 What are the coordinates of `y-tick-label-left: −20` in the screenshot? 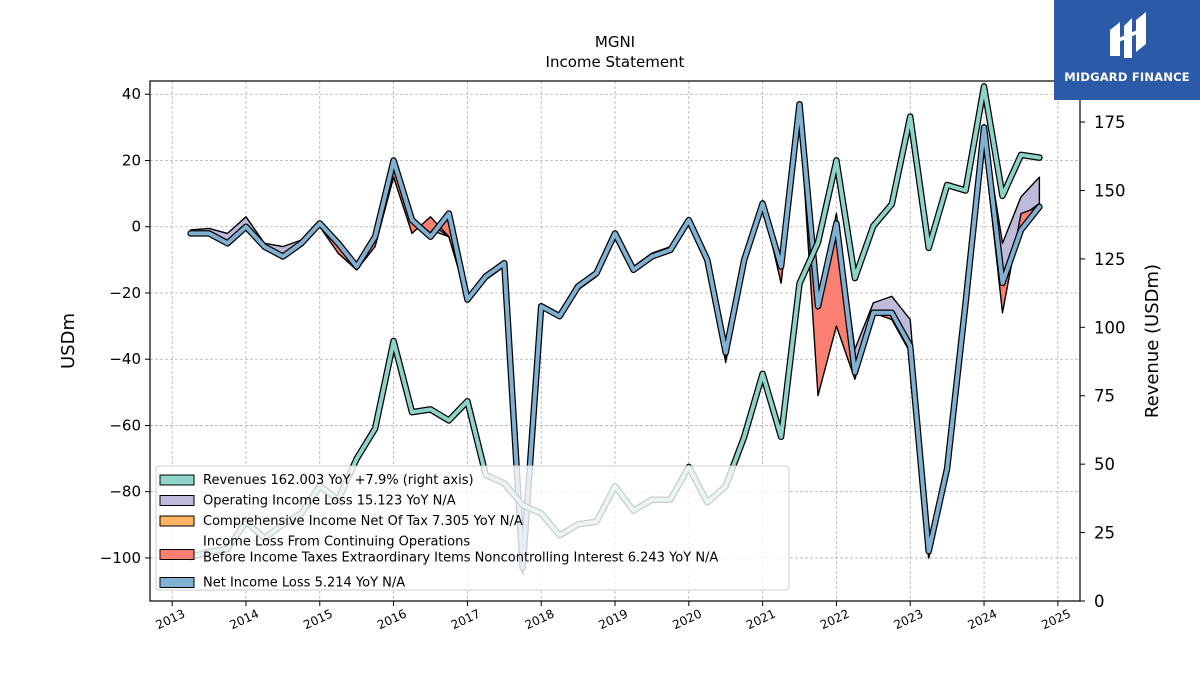 It's located at (125, 293).